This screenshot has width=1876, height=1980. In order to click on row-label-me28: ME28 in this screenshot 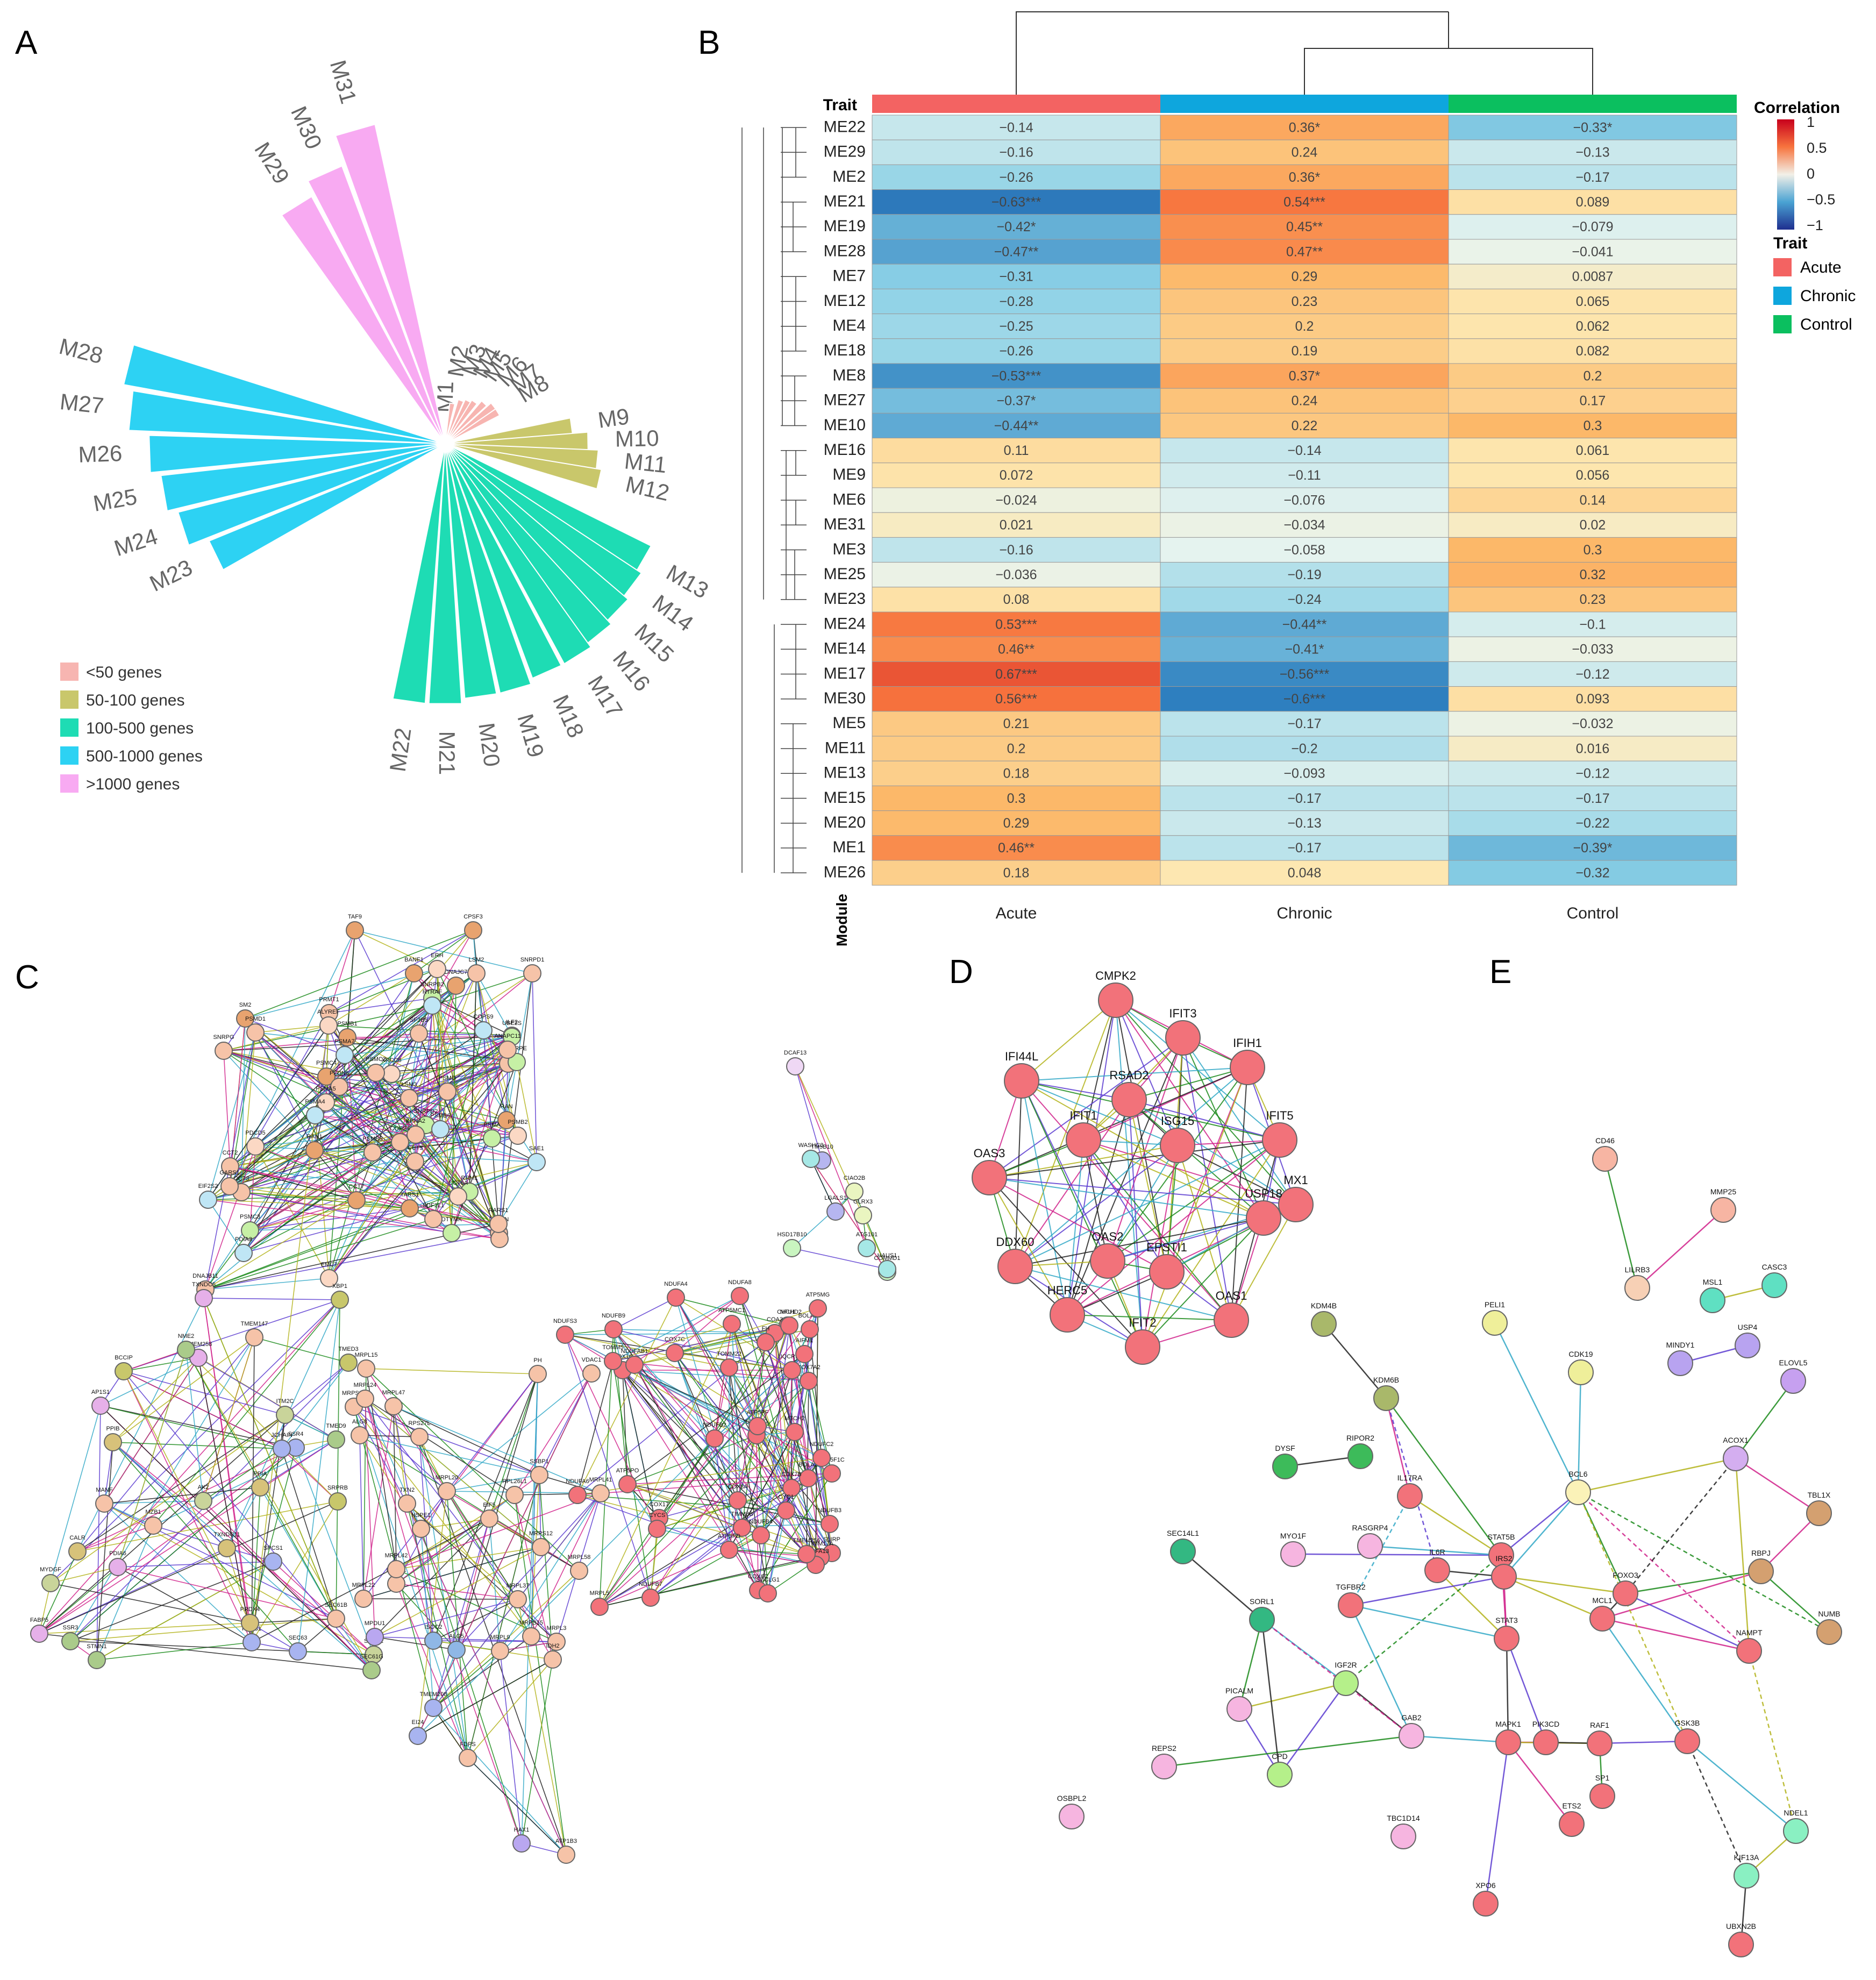, I will do `click(845, 251)`.